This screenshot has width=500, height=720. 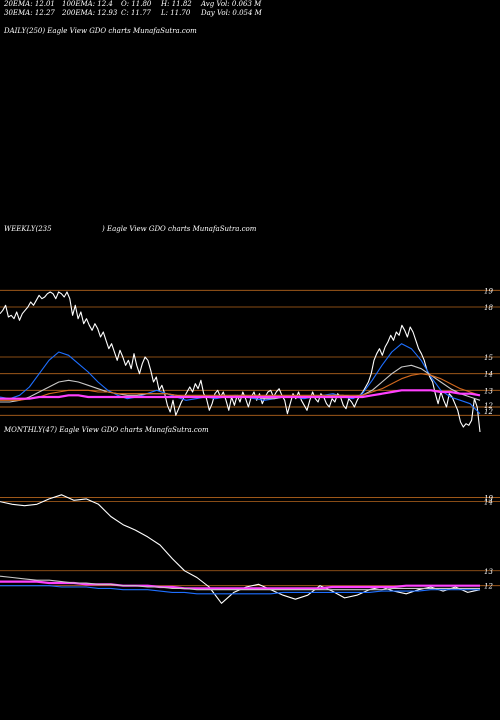 What do you see at coordinates (136, 13) in the screenshot?
I see `close-label: C: 11.77` at bounding box center [136, 13].